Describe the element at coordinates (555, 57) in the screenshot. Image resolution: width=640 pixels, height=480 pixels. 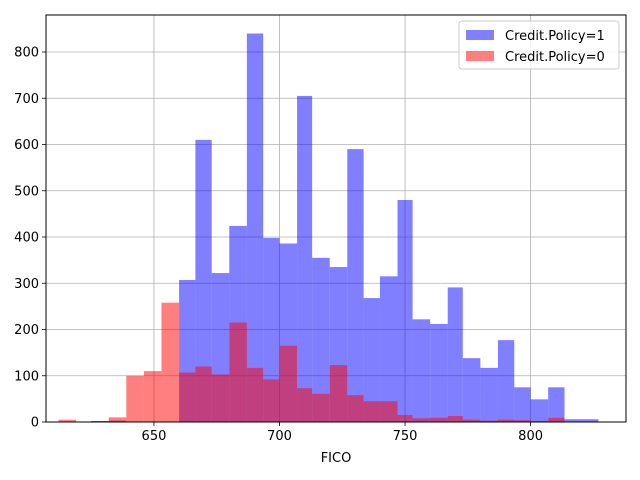
I see `legend-label: Credit.Policy=0` at that location.